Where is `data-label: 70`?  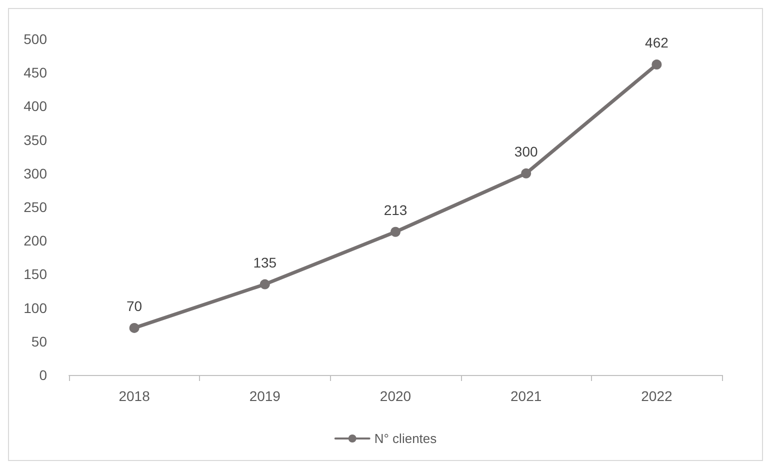 data-label: 70 is located at coordinates (134, 306).